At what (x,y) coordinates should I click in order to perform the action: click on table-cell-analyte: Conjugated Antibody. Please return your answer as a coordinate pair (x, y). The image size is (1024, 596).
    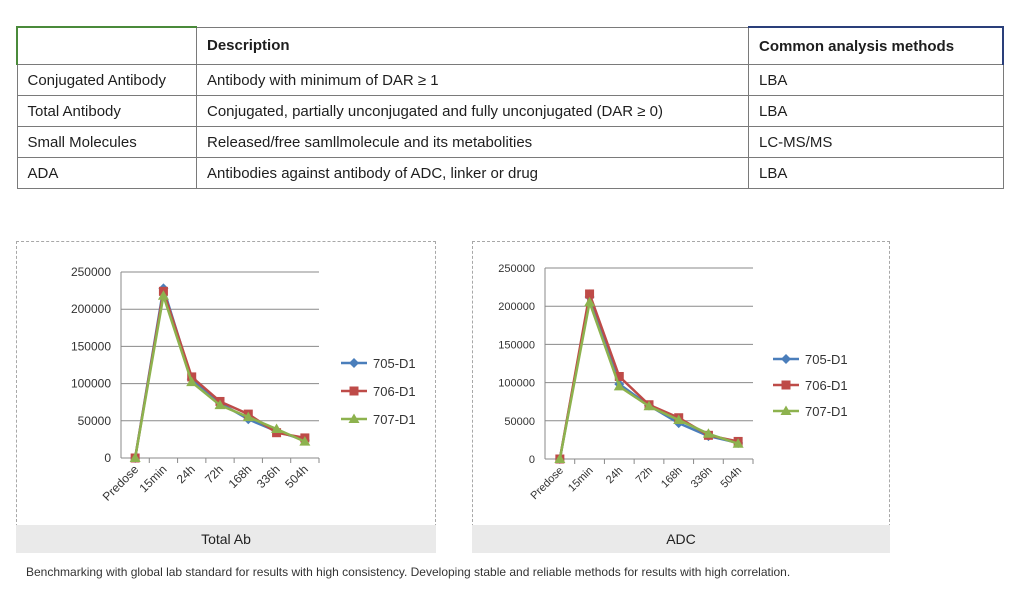
    Looking at the image, I should click on (106, 80).